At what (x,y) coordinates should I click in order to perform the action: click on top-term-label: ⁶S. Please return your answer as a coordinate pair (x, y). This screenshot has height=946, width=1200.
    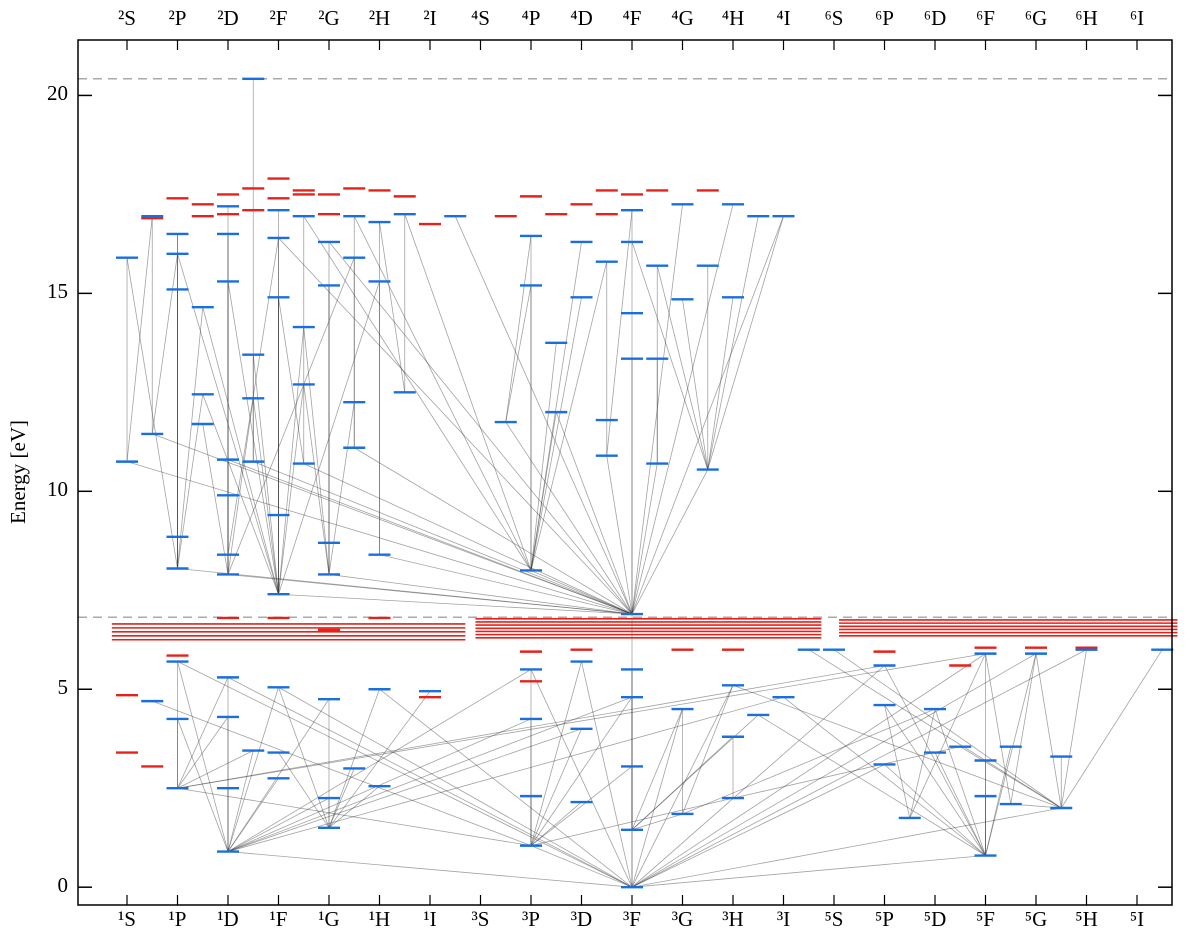
    Looking at the image, I should click on (833, 18).